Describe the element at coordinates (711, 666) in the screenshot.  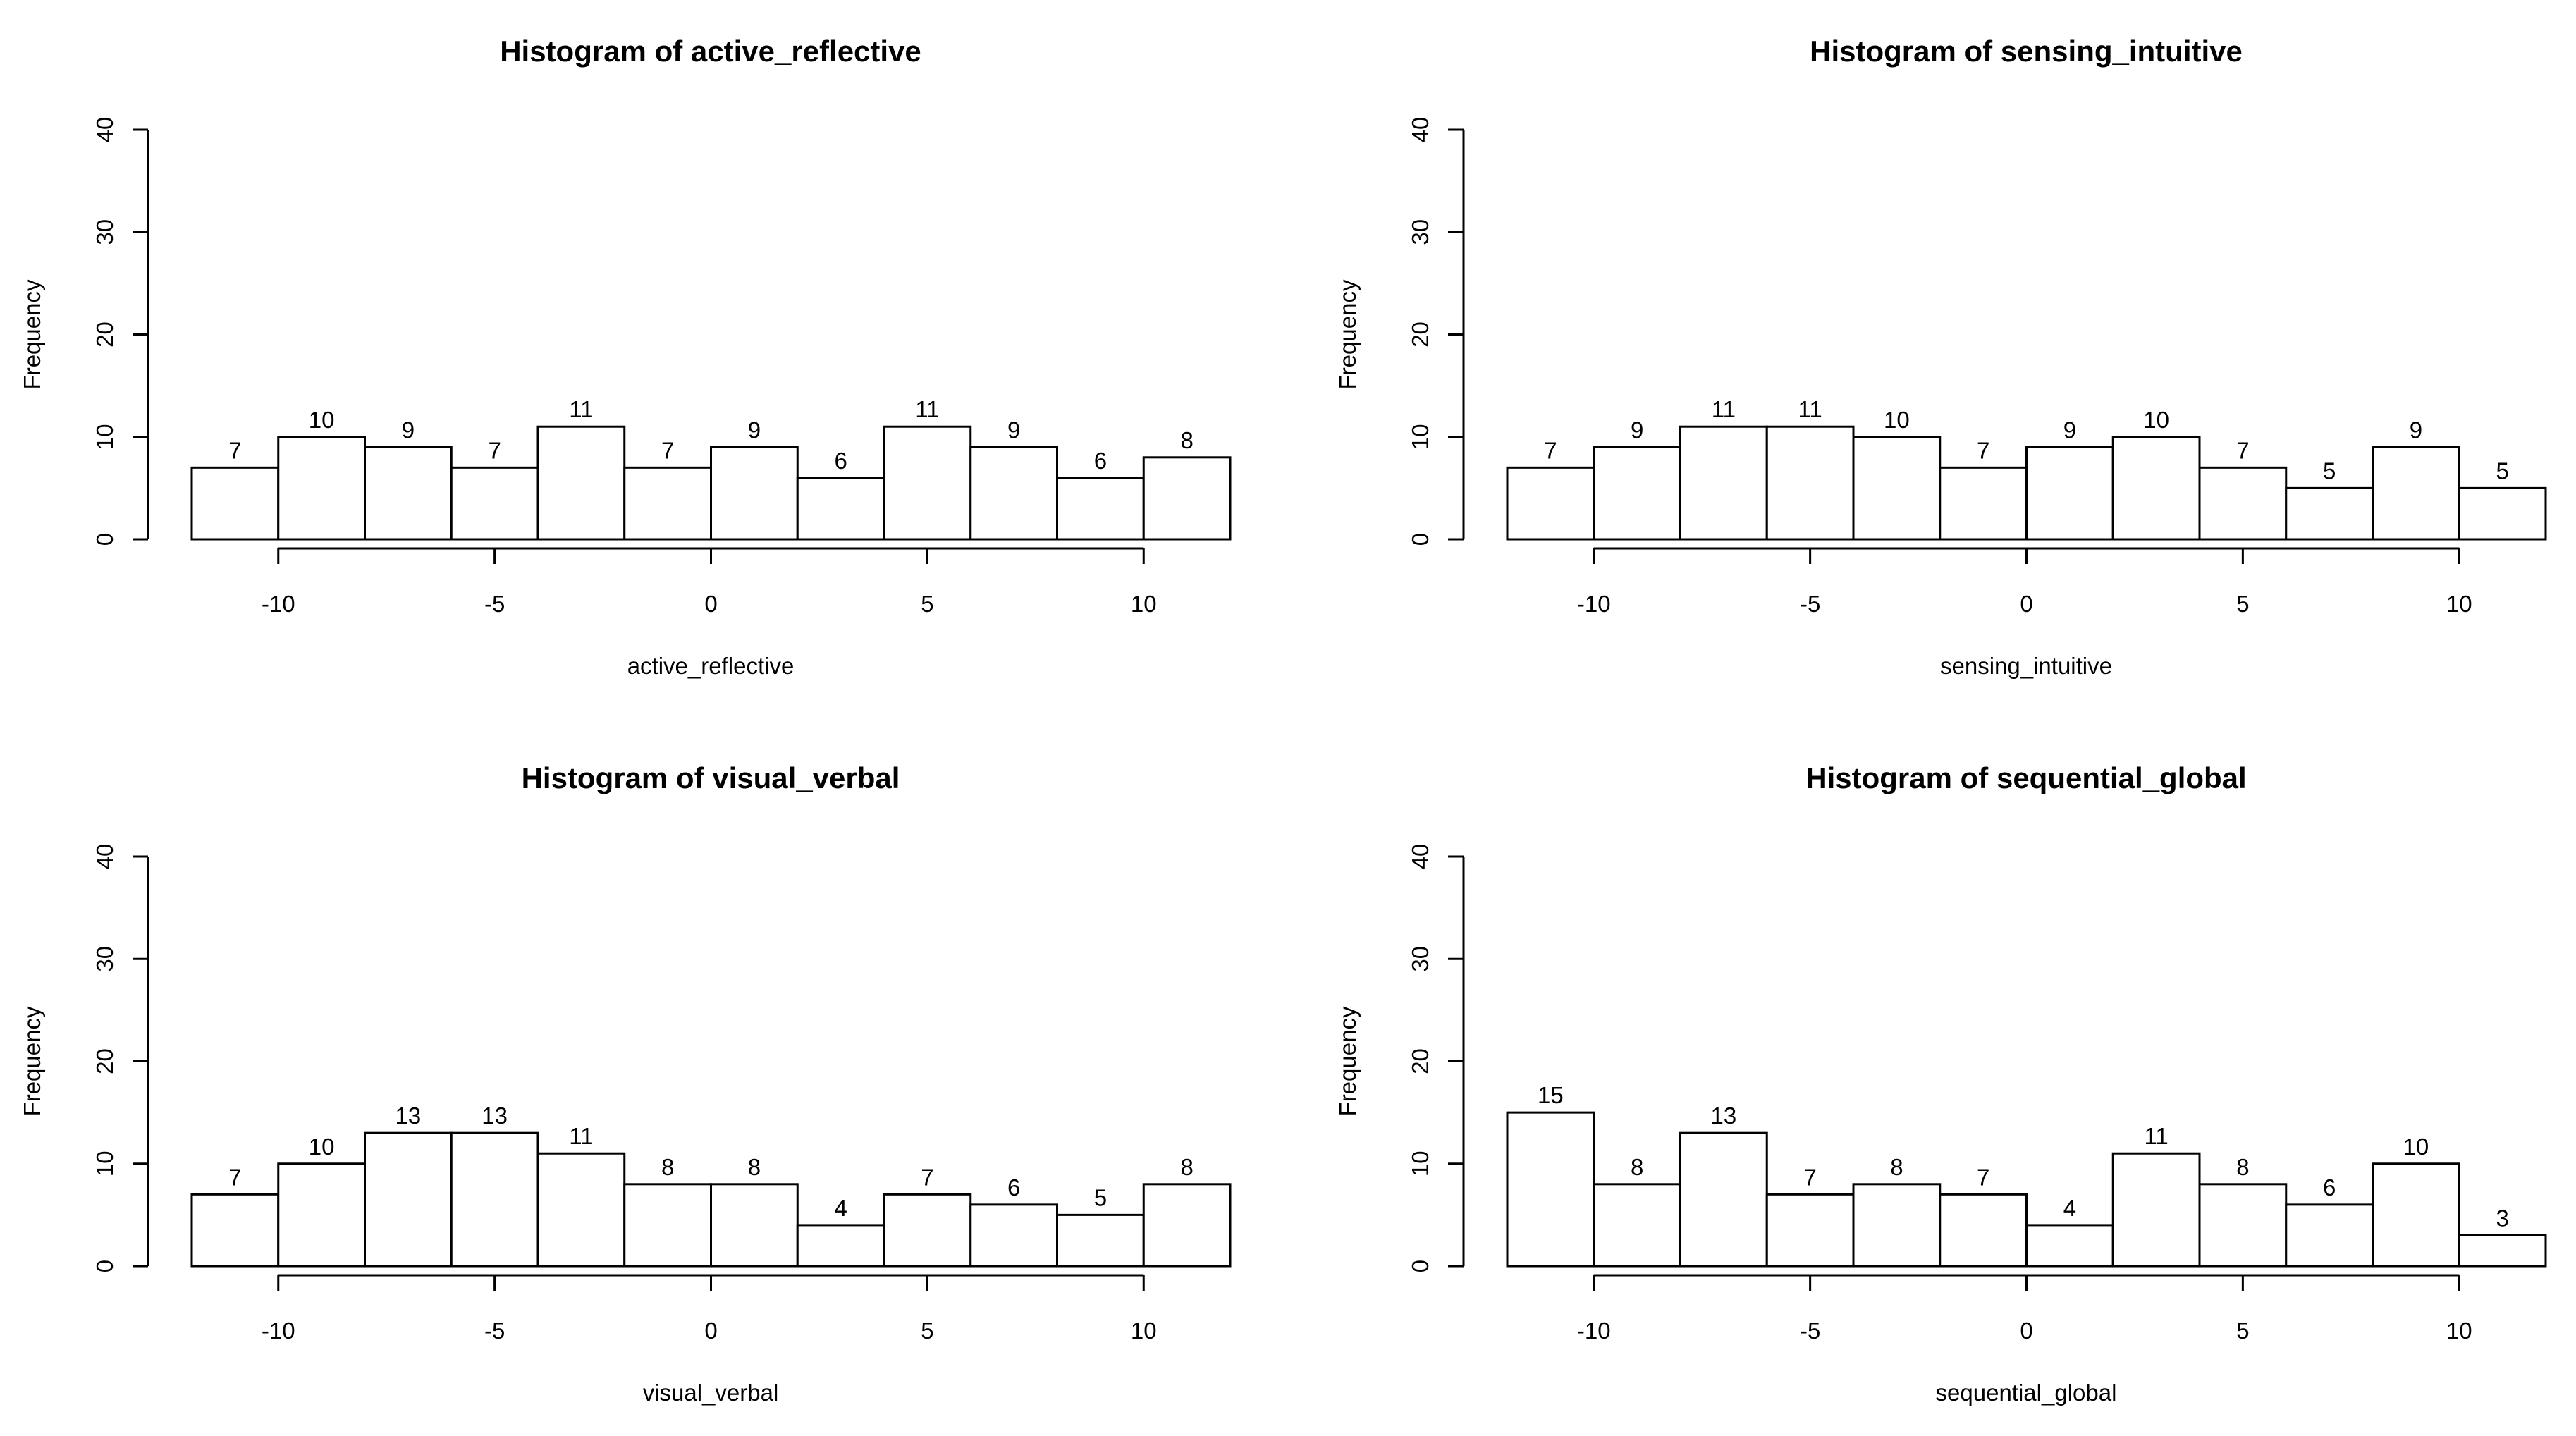
I see `x-axis-label: active_reflective` at that location.